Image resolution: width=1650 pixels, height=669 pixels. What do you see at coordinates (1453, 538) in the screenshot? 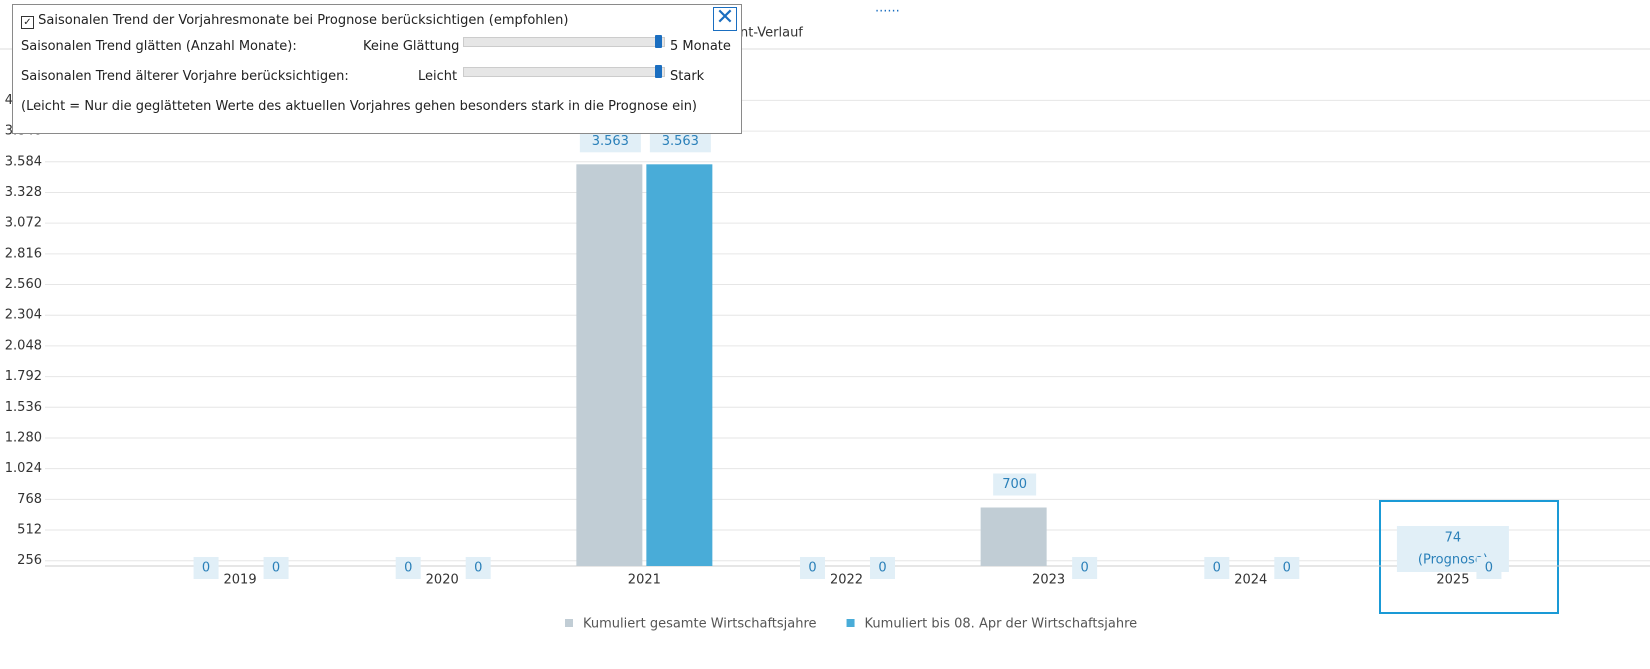
I see `value-label: 74` at bounding box center [1453, 538].